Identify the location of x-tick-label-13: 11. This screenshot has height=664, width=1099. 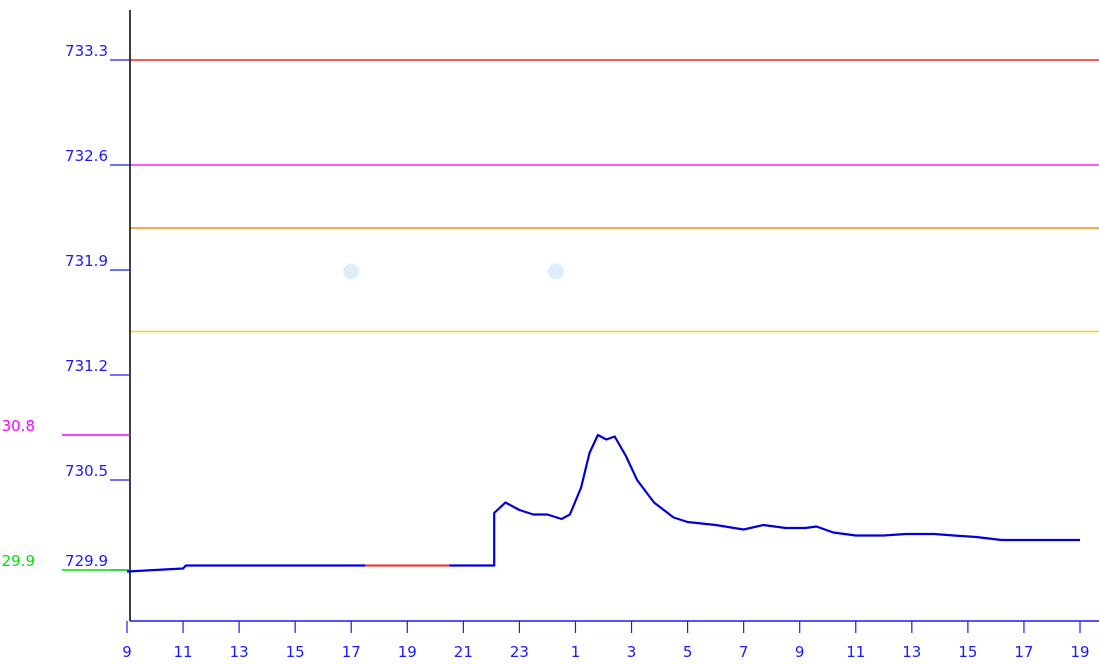
(855, 652).